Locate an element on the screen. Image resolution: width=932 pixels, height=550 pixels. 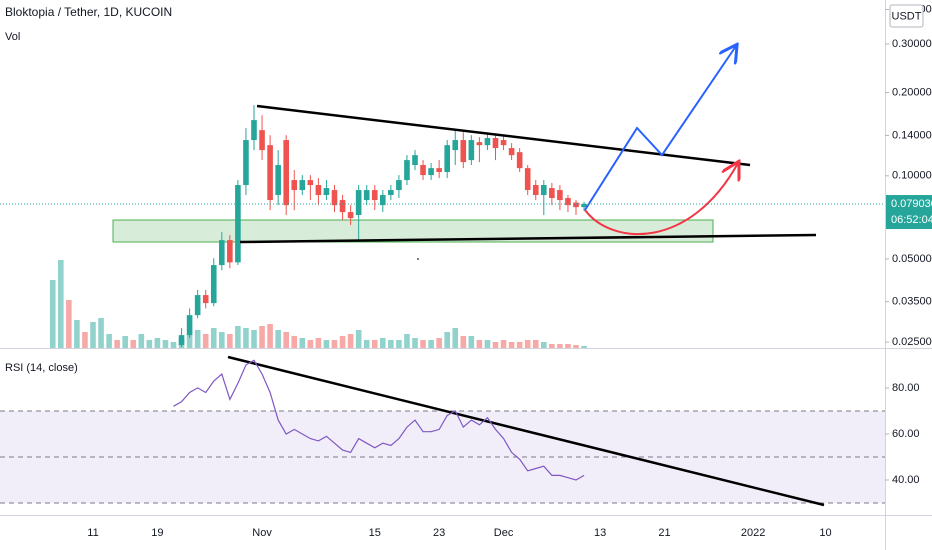
last-price-box is located at coordinates (909, 212).